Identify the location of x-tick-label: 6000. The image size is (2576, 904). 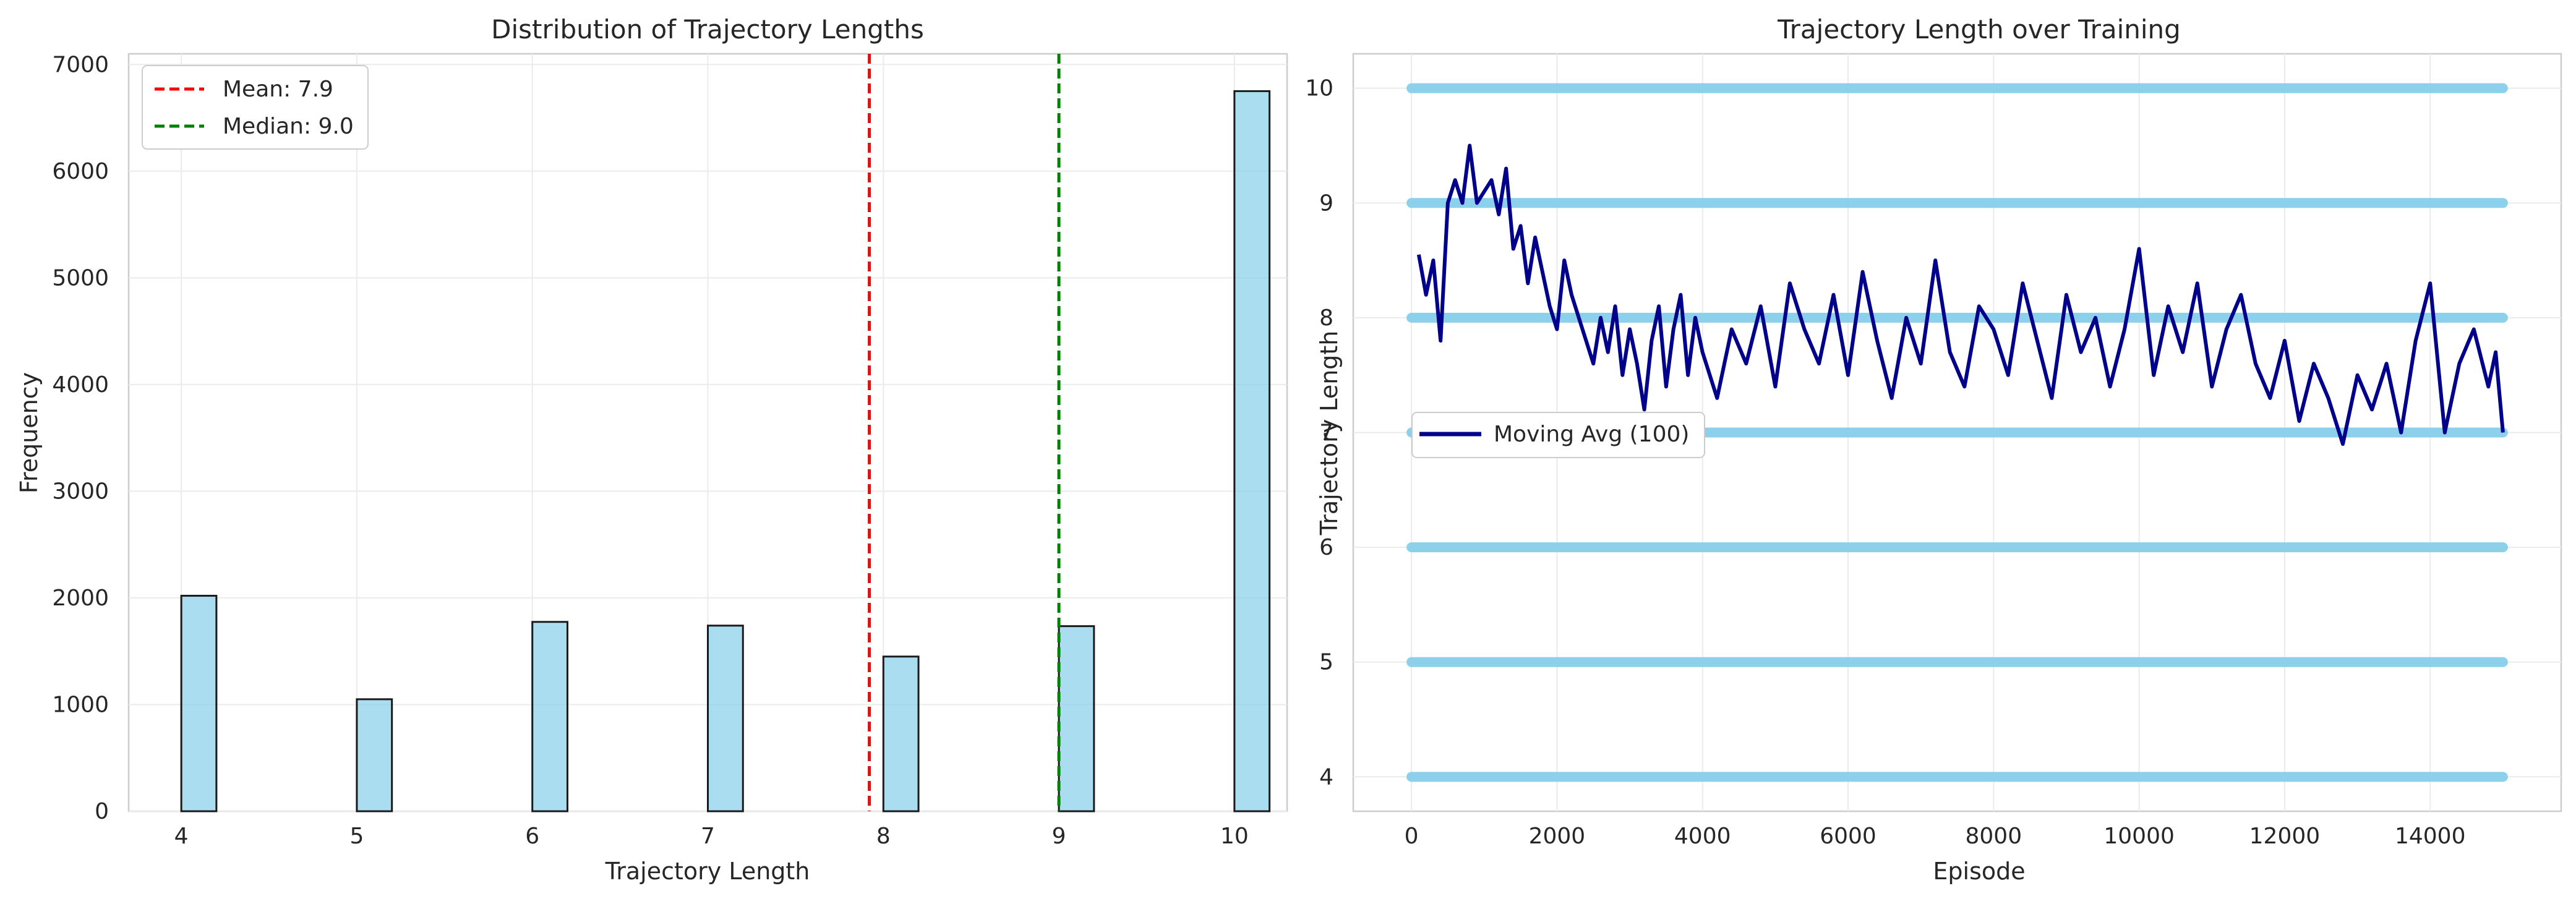
(1848, 837).